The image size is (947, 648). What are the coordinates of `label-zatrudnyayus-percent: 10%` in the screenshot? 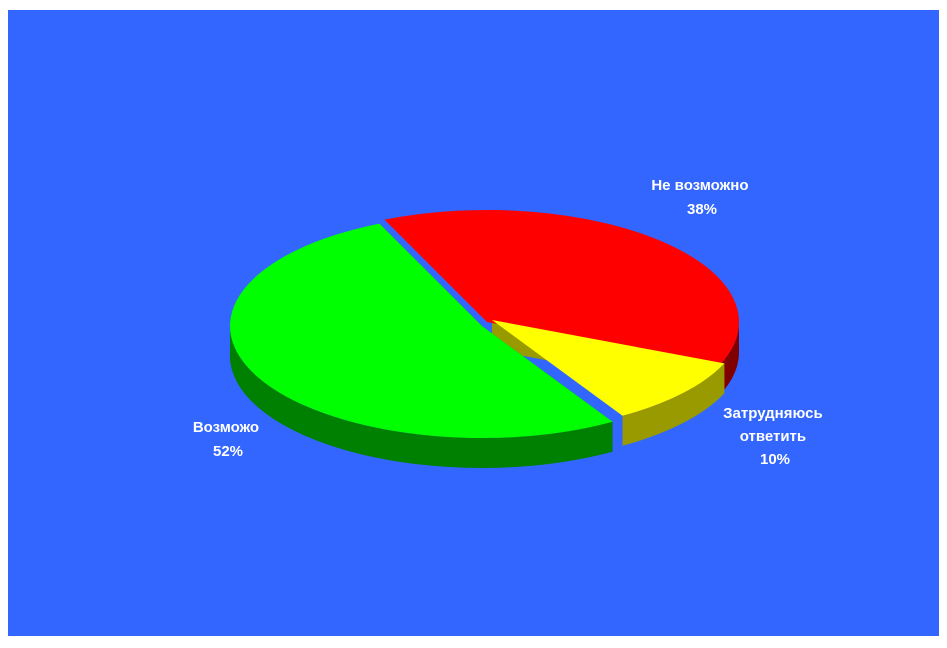 It's located at (775, 459).